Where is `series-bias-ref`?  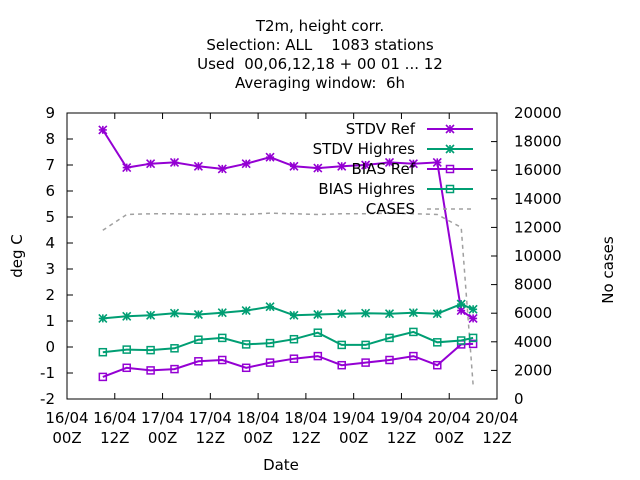
series-bias-ref is located at coordinates (288, 360).